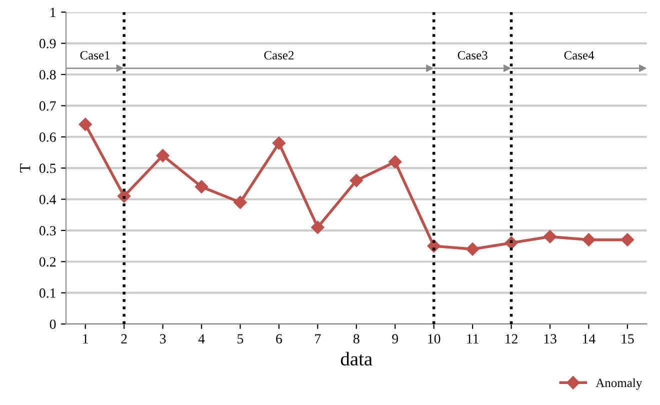 This screenshot has width=660, height=405. What do you see at coordinates (47, 293) in the screenshot?
I see `y-tick-label: 0.1` at bounding box center [47, 293].